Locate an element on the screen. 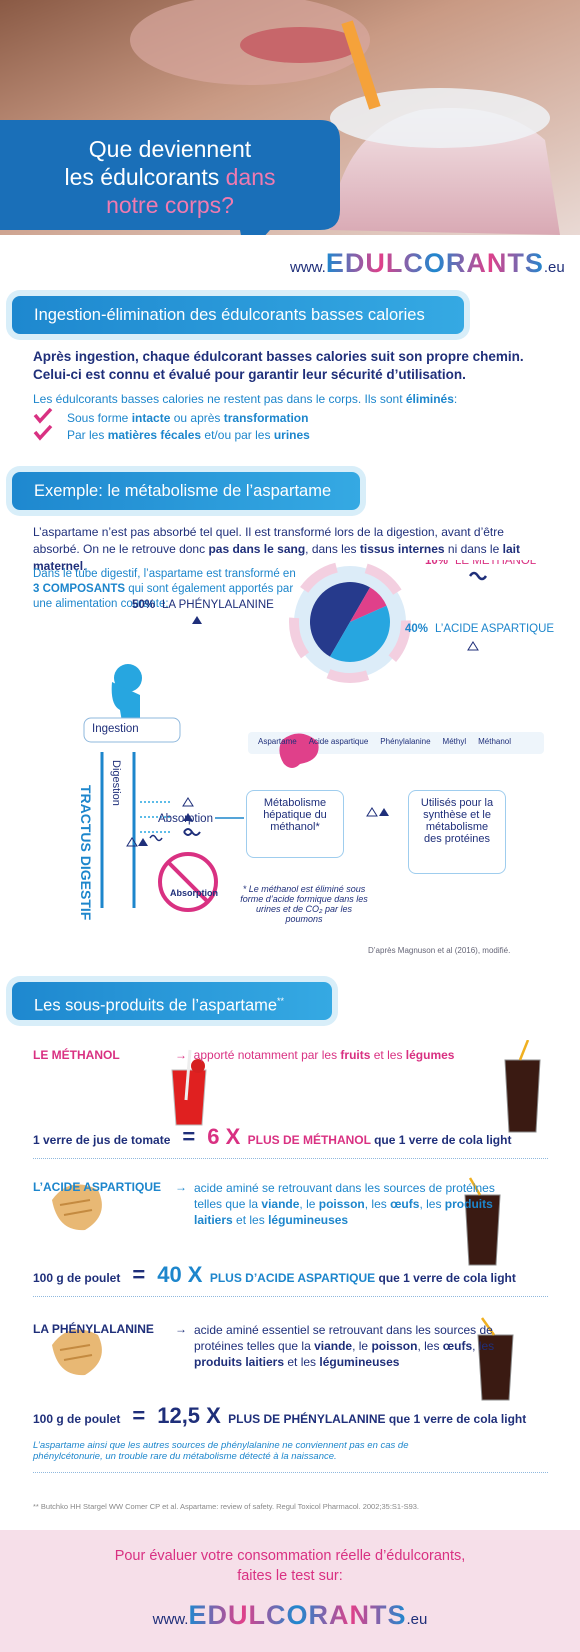 The image size is (580, 1652). text-run: viande is located at coordinates (280, 1204).